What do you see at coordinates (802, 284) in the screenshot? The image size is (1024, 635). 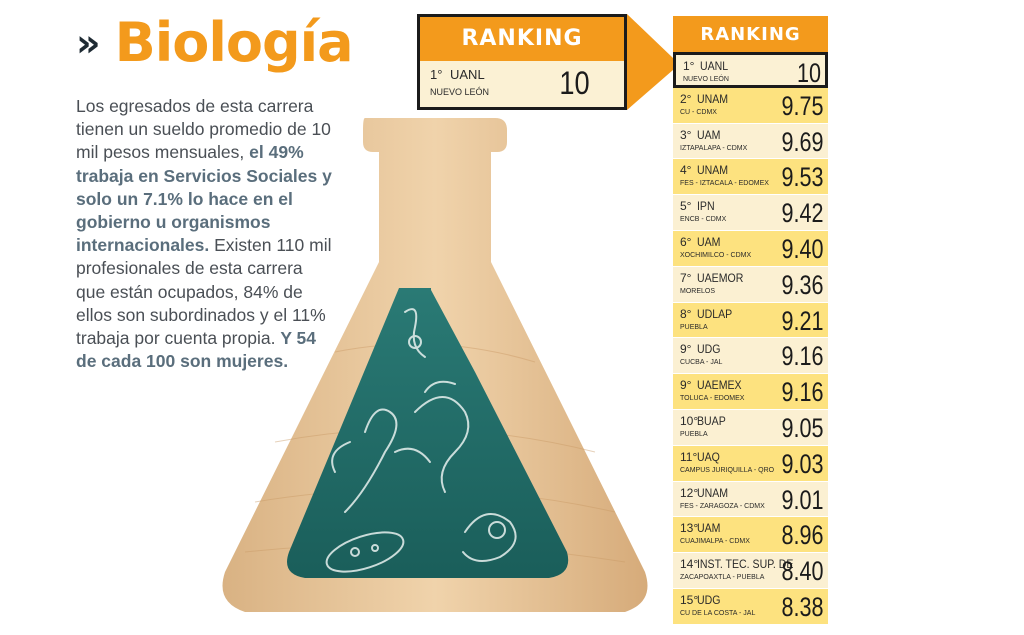 I see `rank-score: 9.36` at bounding box center [802, 284].